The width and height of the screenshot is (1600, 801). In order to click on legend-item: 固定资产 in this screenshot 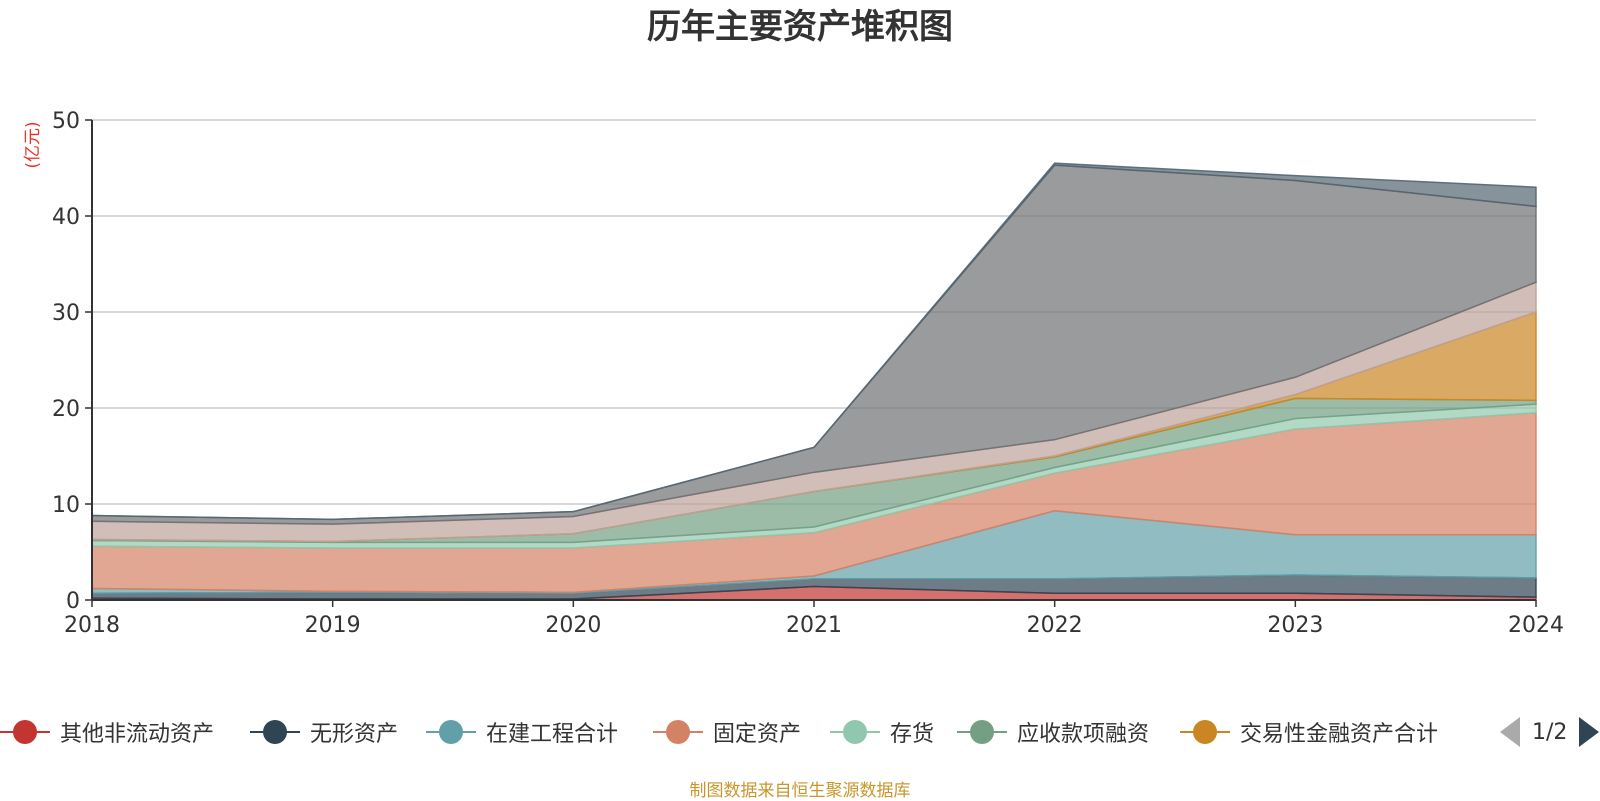, I will do `click(727, 732)`.